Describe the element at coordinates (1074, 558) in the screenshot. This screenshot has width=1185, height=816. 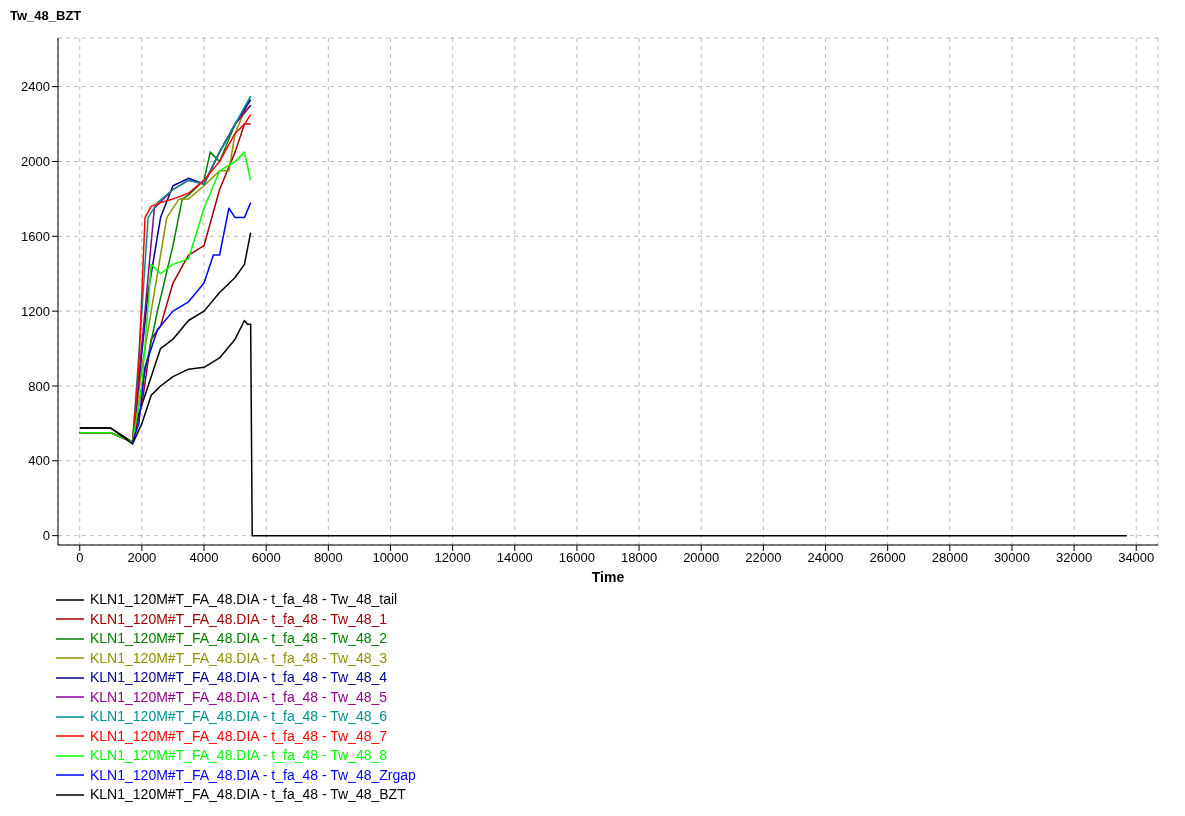
I see `x-tick-label: 32000` at that location.